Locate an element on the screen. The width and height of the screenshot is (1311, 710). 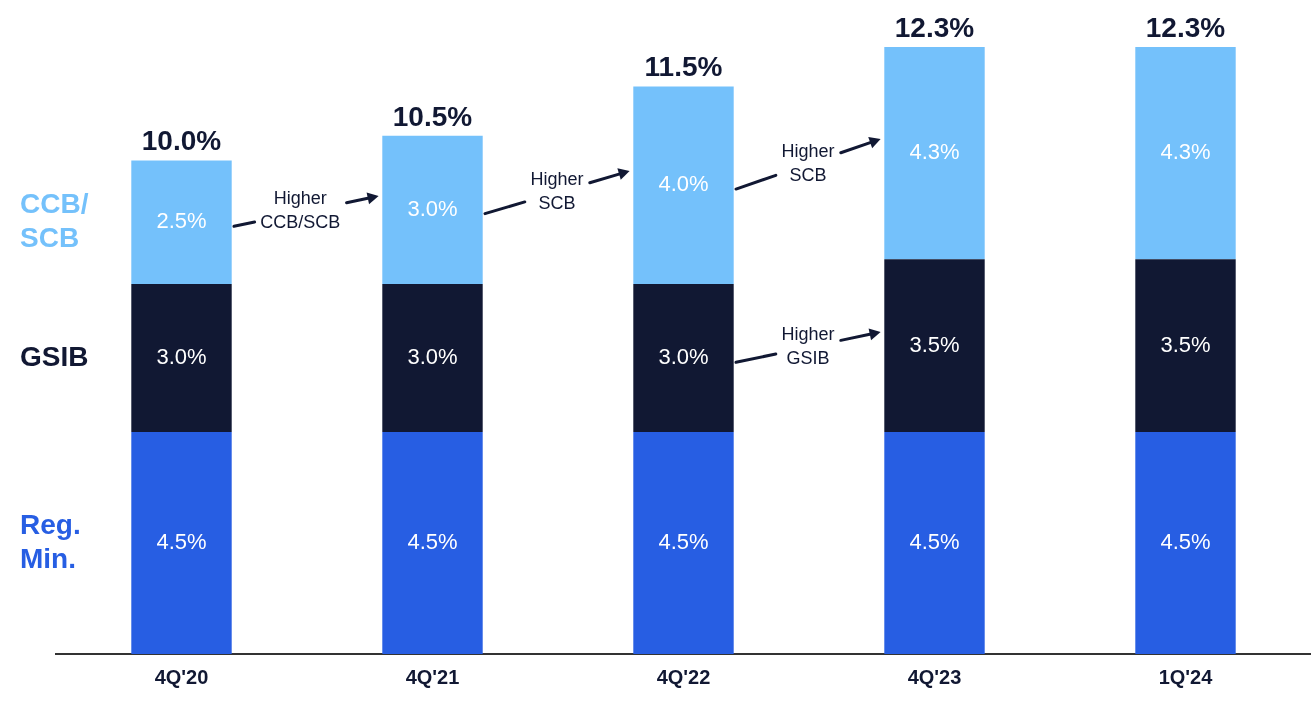
annotation: Higher GSIB is located at coordinates (808, 345).